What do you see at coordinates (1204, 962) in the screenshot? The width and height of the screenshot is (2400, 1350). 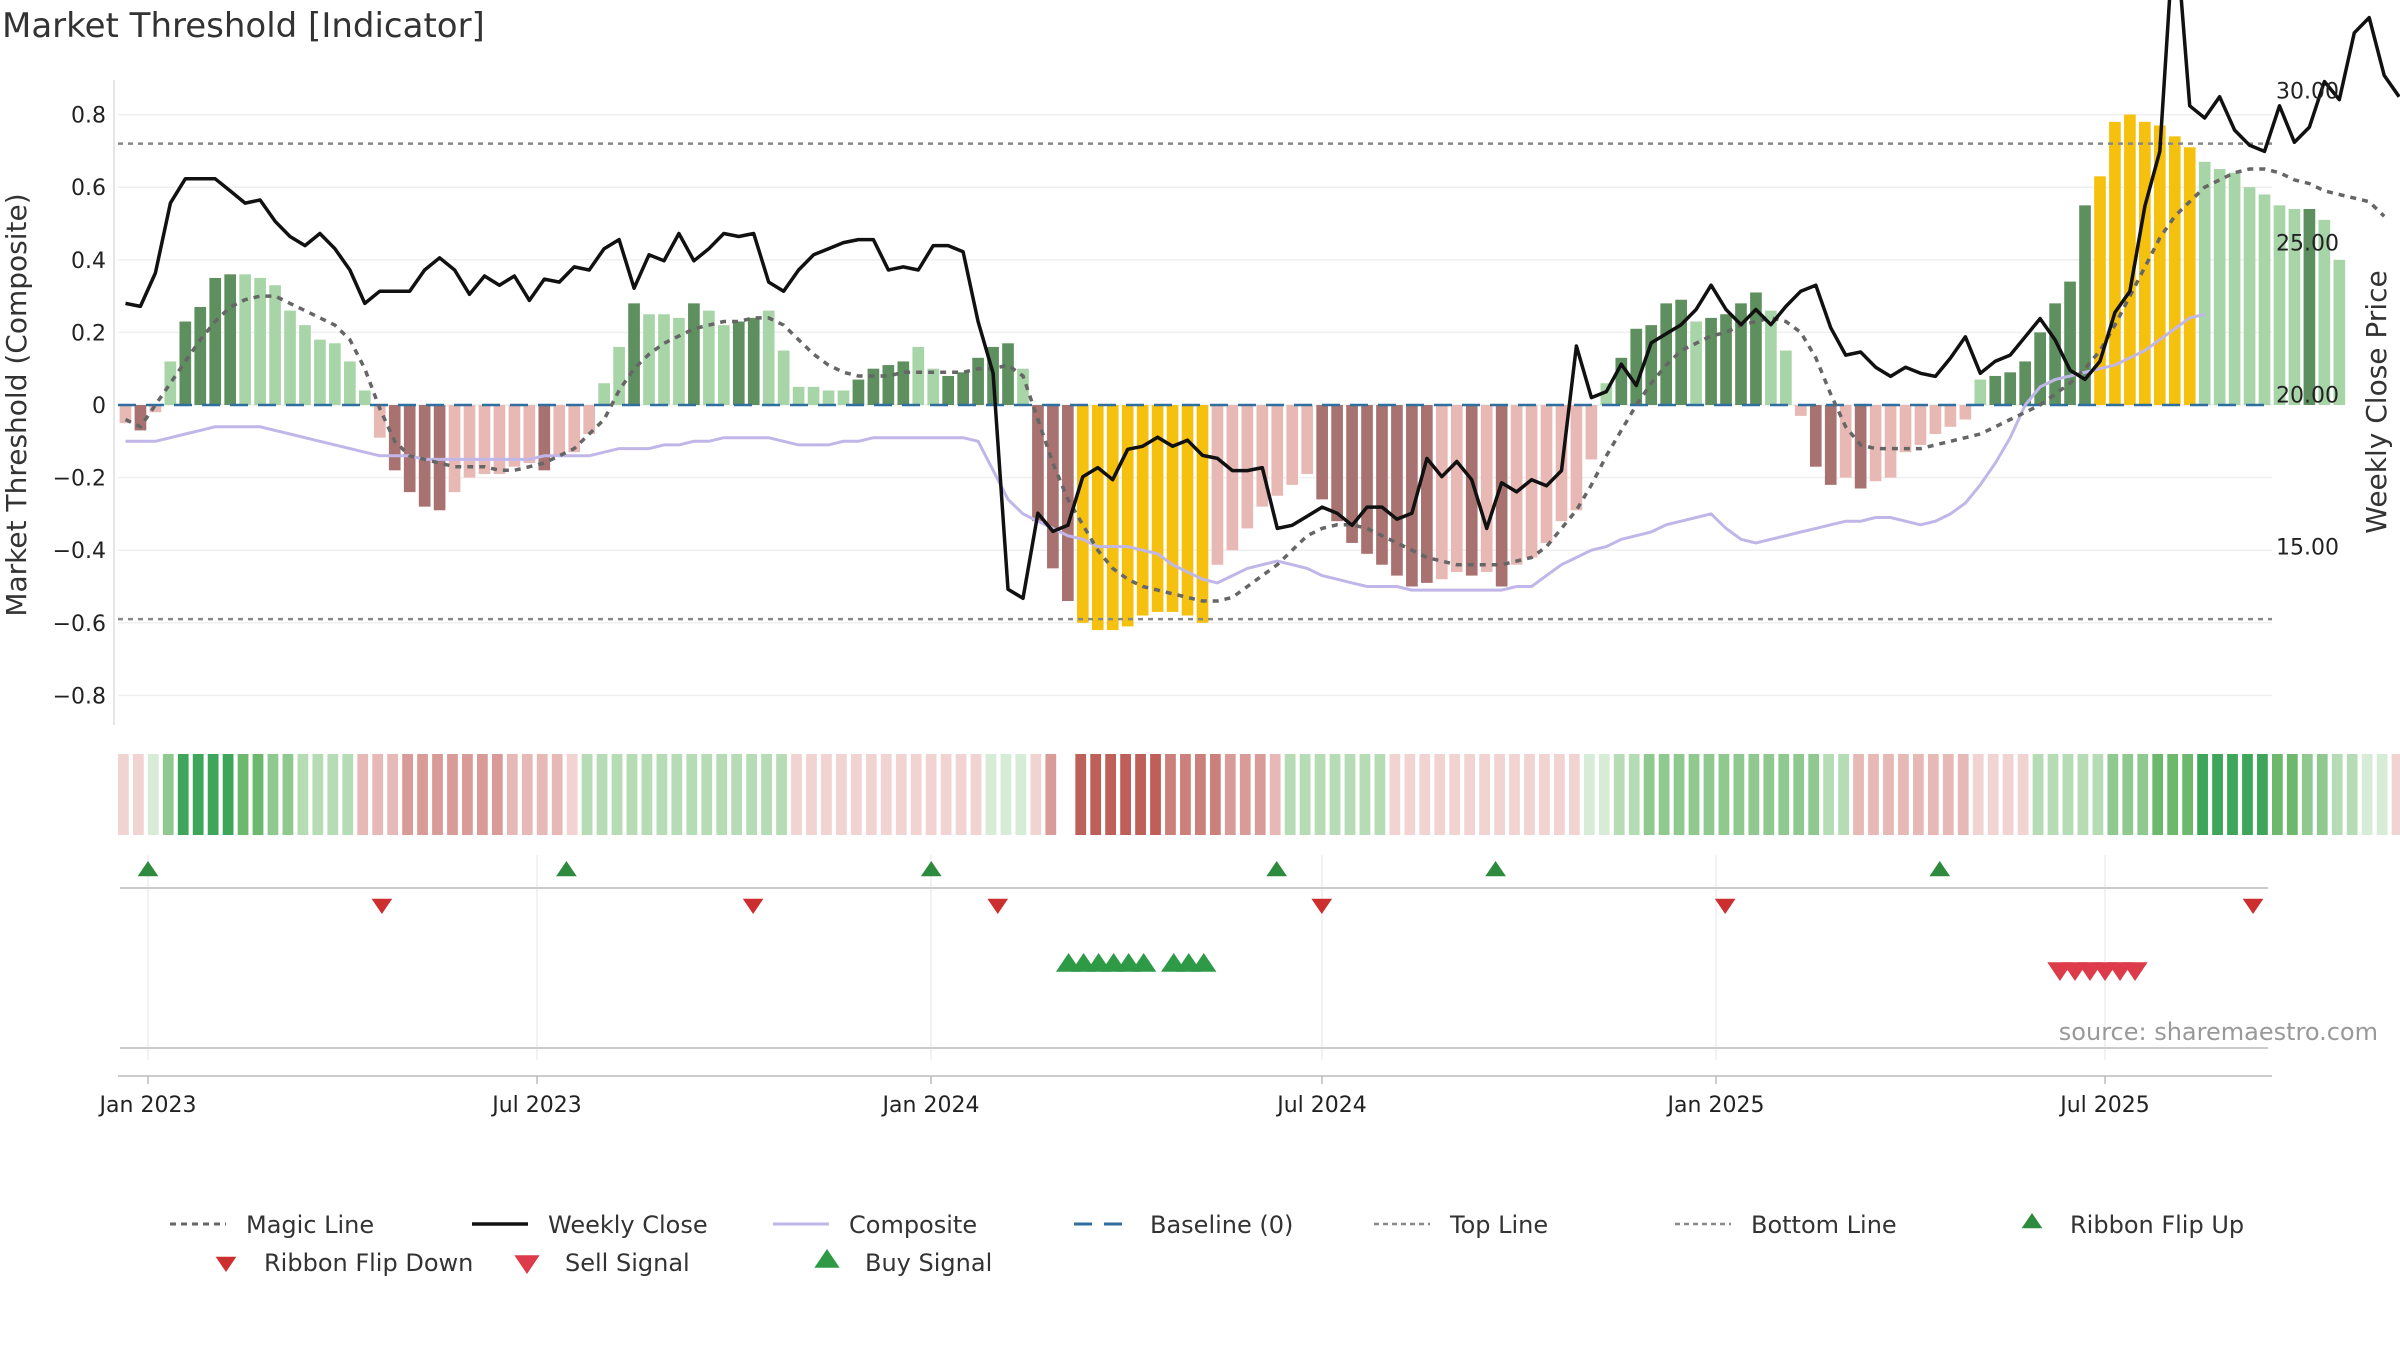 I see `buy-signal-marker` at bounding box center [1204, 962].